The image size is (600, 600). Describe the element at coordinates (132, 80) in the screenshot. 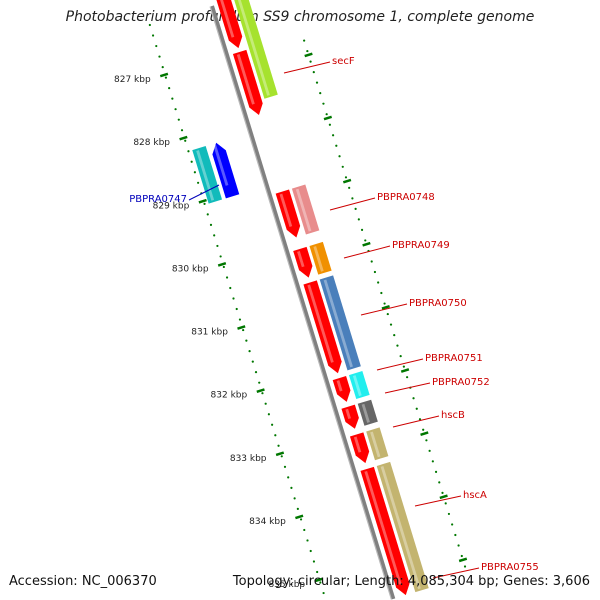

I see `scale-tick-label: 827 kbp` at that location.